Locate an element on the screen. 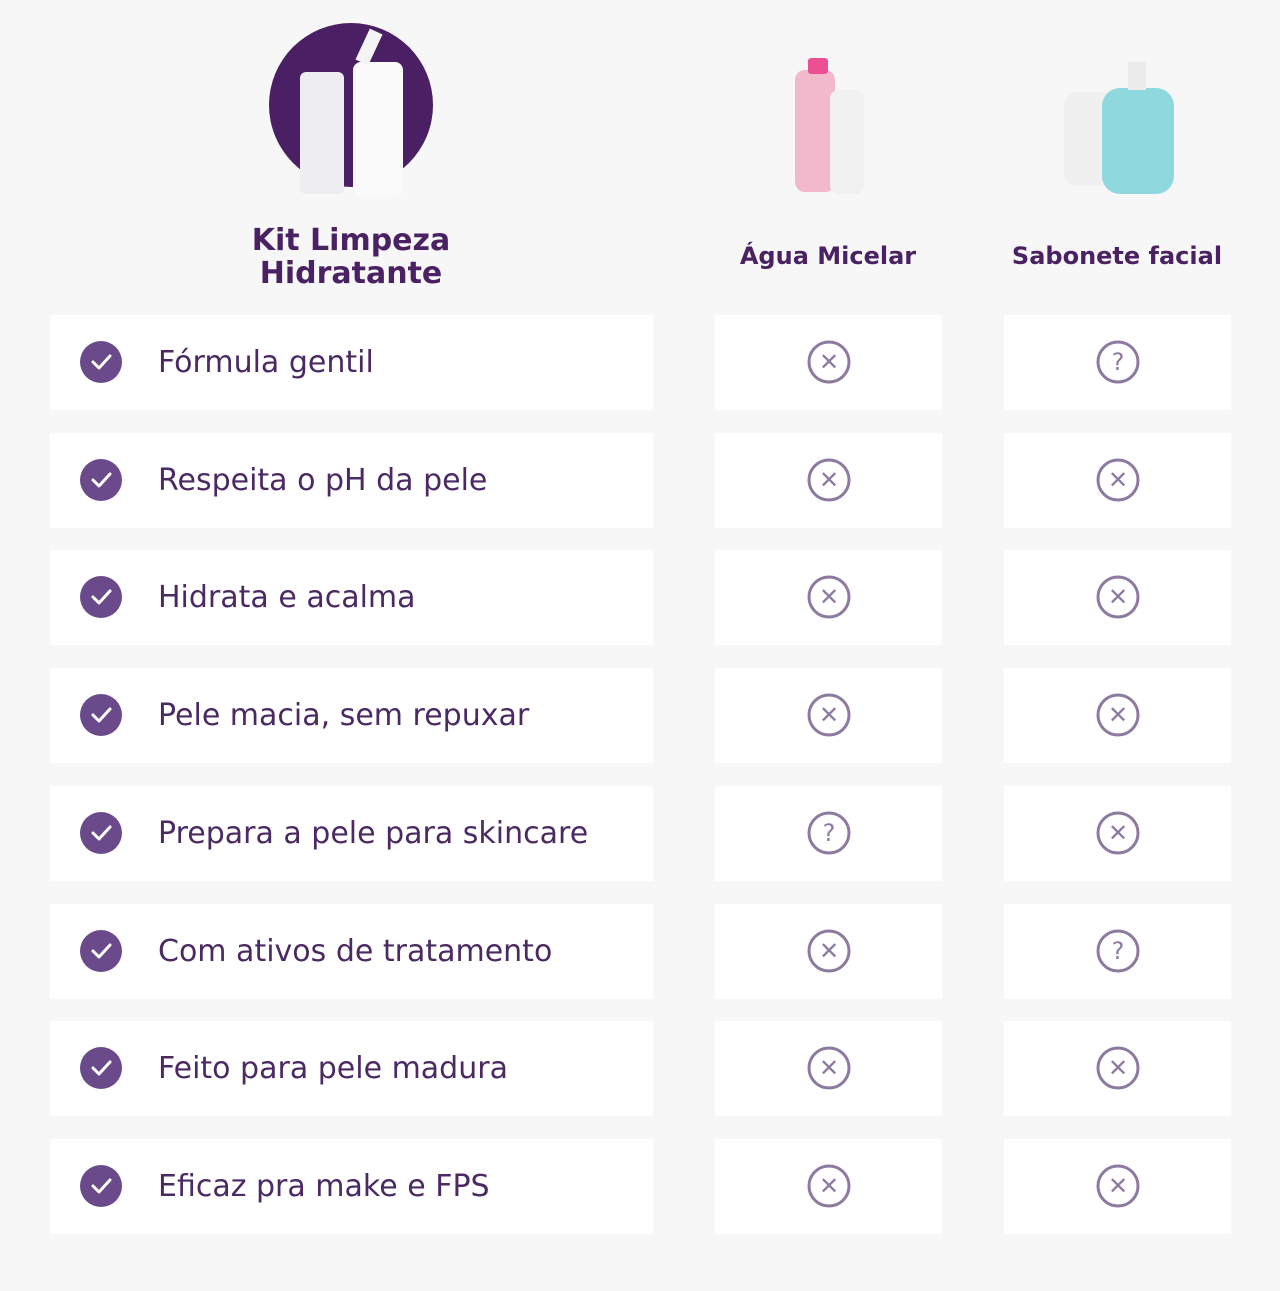  feature-cell: Fórmula gentil is located at coordinates (351, 362).